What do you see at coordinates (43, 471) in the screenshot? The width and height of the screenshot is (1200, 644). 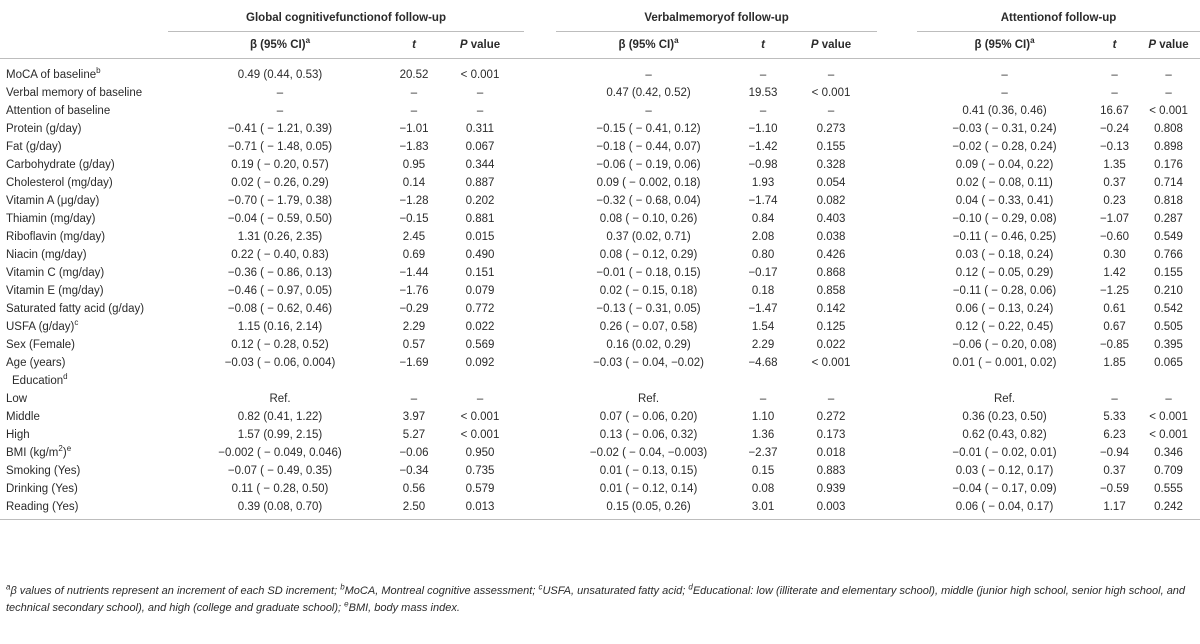 I see `row-label: Smoking (Yes)` at bounding box center [43, 471].